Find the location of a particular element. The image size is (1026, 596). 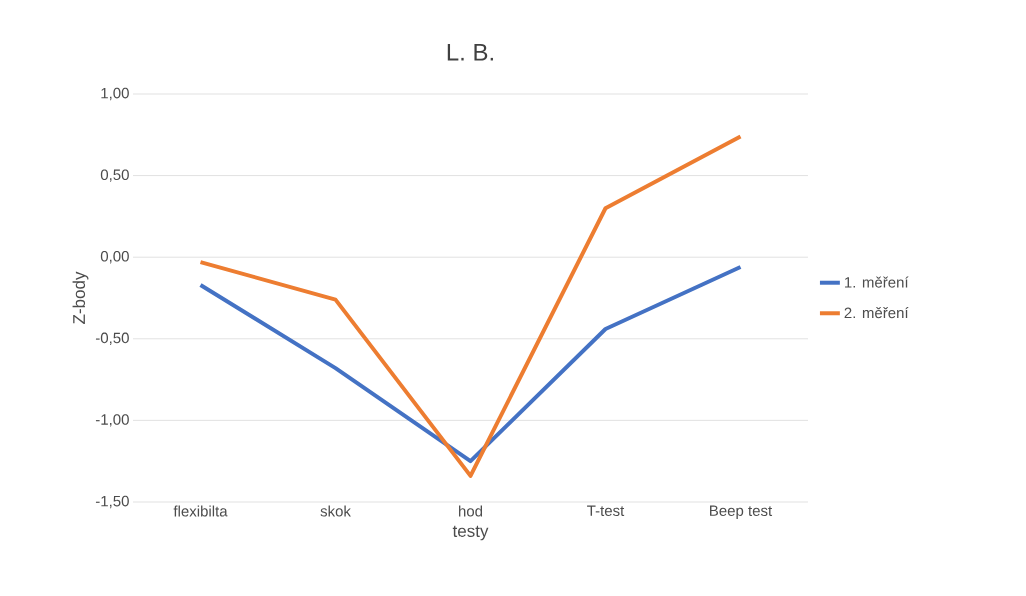

y-axis-title: Z-body is located at coordinates (80, 297).